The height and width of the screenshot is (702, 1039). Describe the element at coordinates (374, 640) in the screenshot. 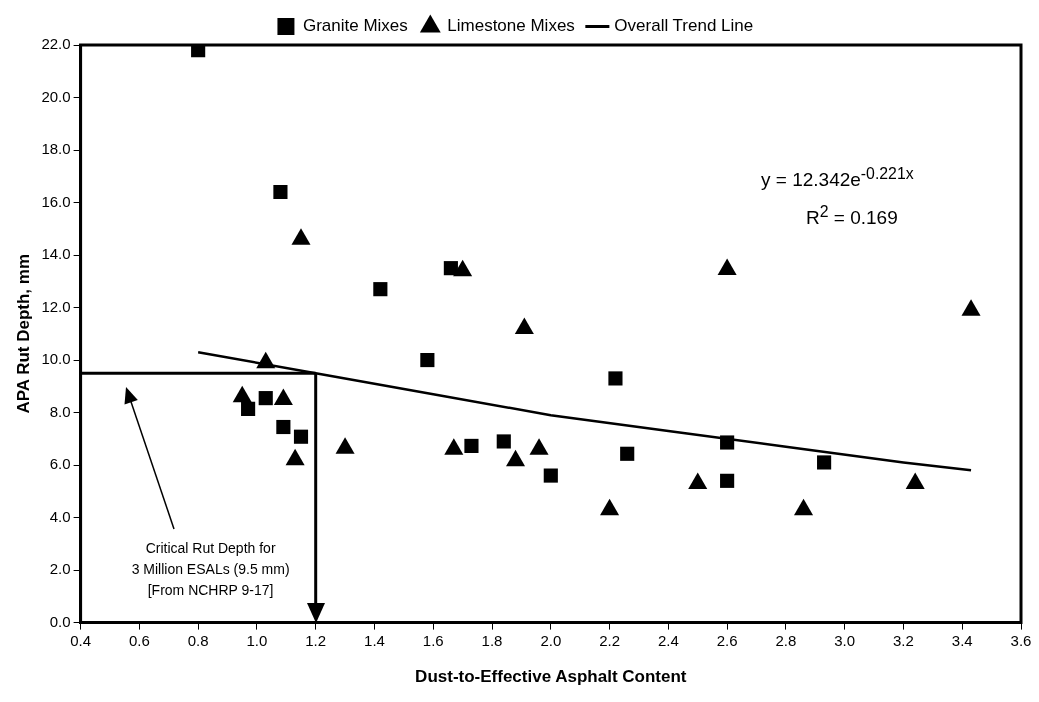

I see `x-tick-label: 1.4` at that location.